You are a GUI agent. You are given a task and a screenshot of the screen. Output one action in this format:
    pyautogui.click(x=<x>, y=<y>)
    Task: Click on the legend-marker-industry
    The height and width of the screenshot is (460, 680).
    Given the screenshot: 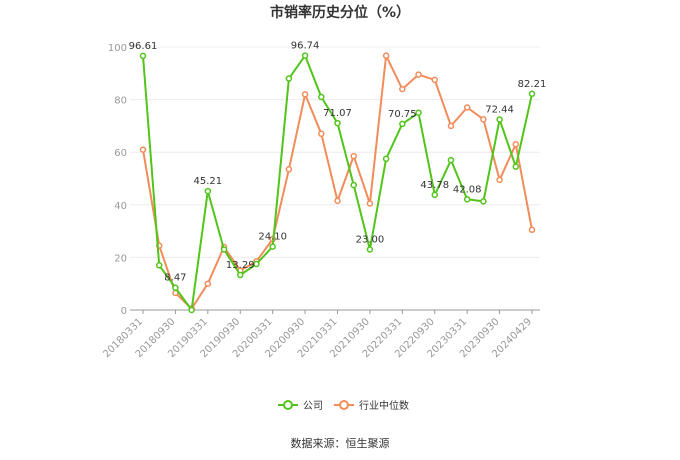 What is the action you would take?
    pyautogui.click(x=344, y=405)
    